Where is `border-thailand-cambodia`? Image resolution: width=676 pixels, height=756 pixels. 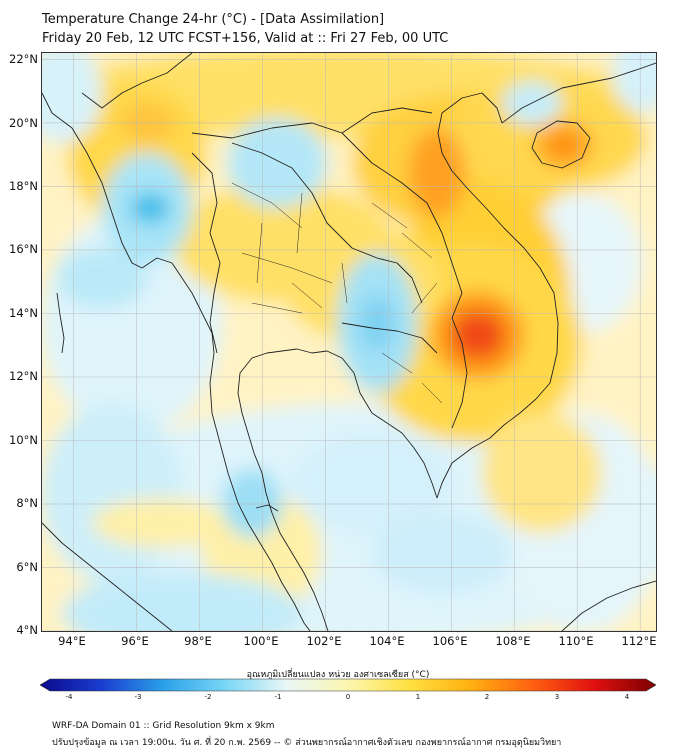 border-thailand-cambodia is located at coordinates (389, 338).